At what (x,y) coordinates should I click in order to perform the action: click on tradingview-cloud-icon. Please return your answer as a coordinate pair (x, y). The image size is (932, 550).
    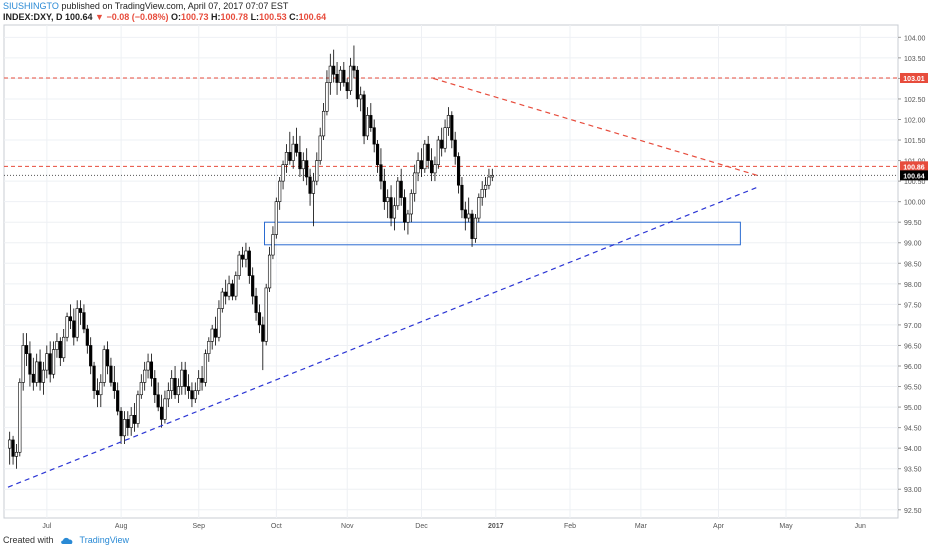
    Looking at the image, I should click on (66, 540).